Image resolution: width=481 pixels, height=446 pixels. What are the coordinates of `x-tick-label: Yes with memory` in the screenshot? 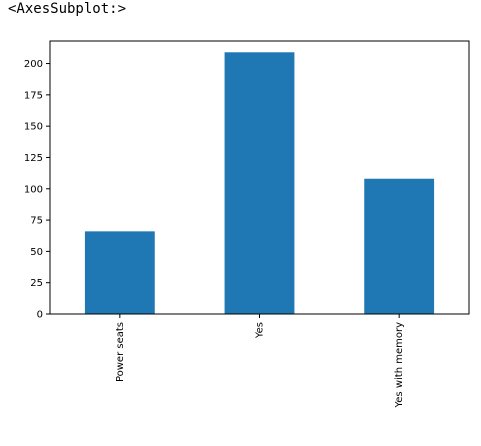 It's located at (399, 365).